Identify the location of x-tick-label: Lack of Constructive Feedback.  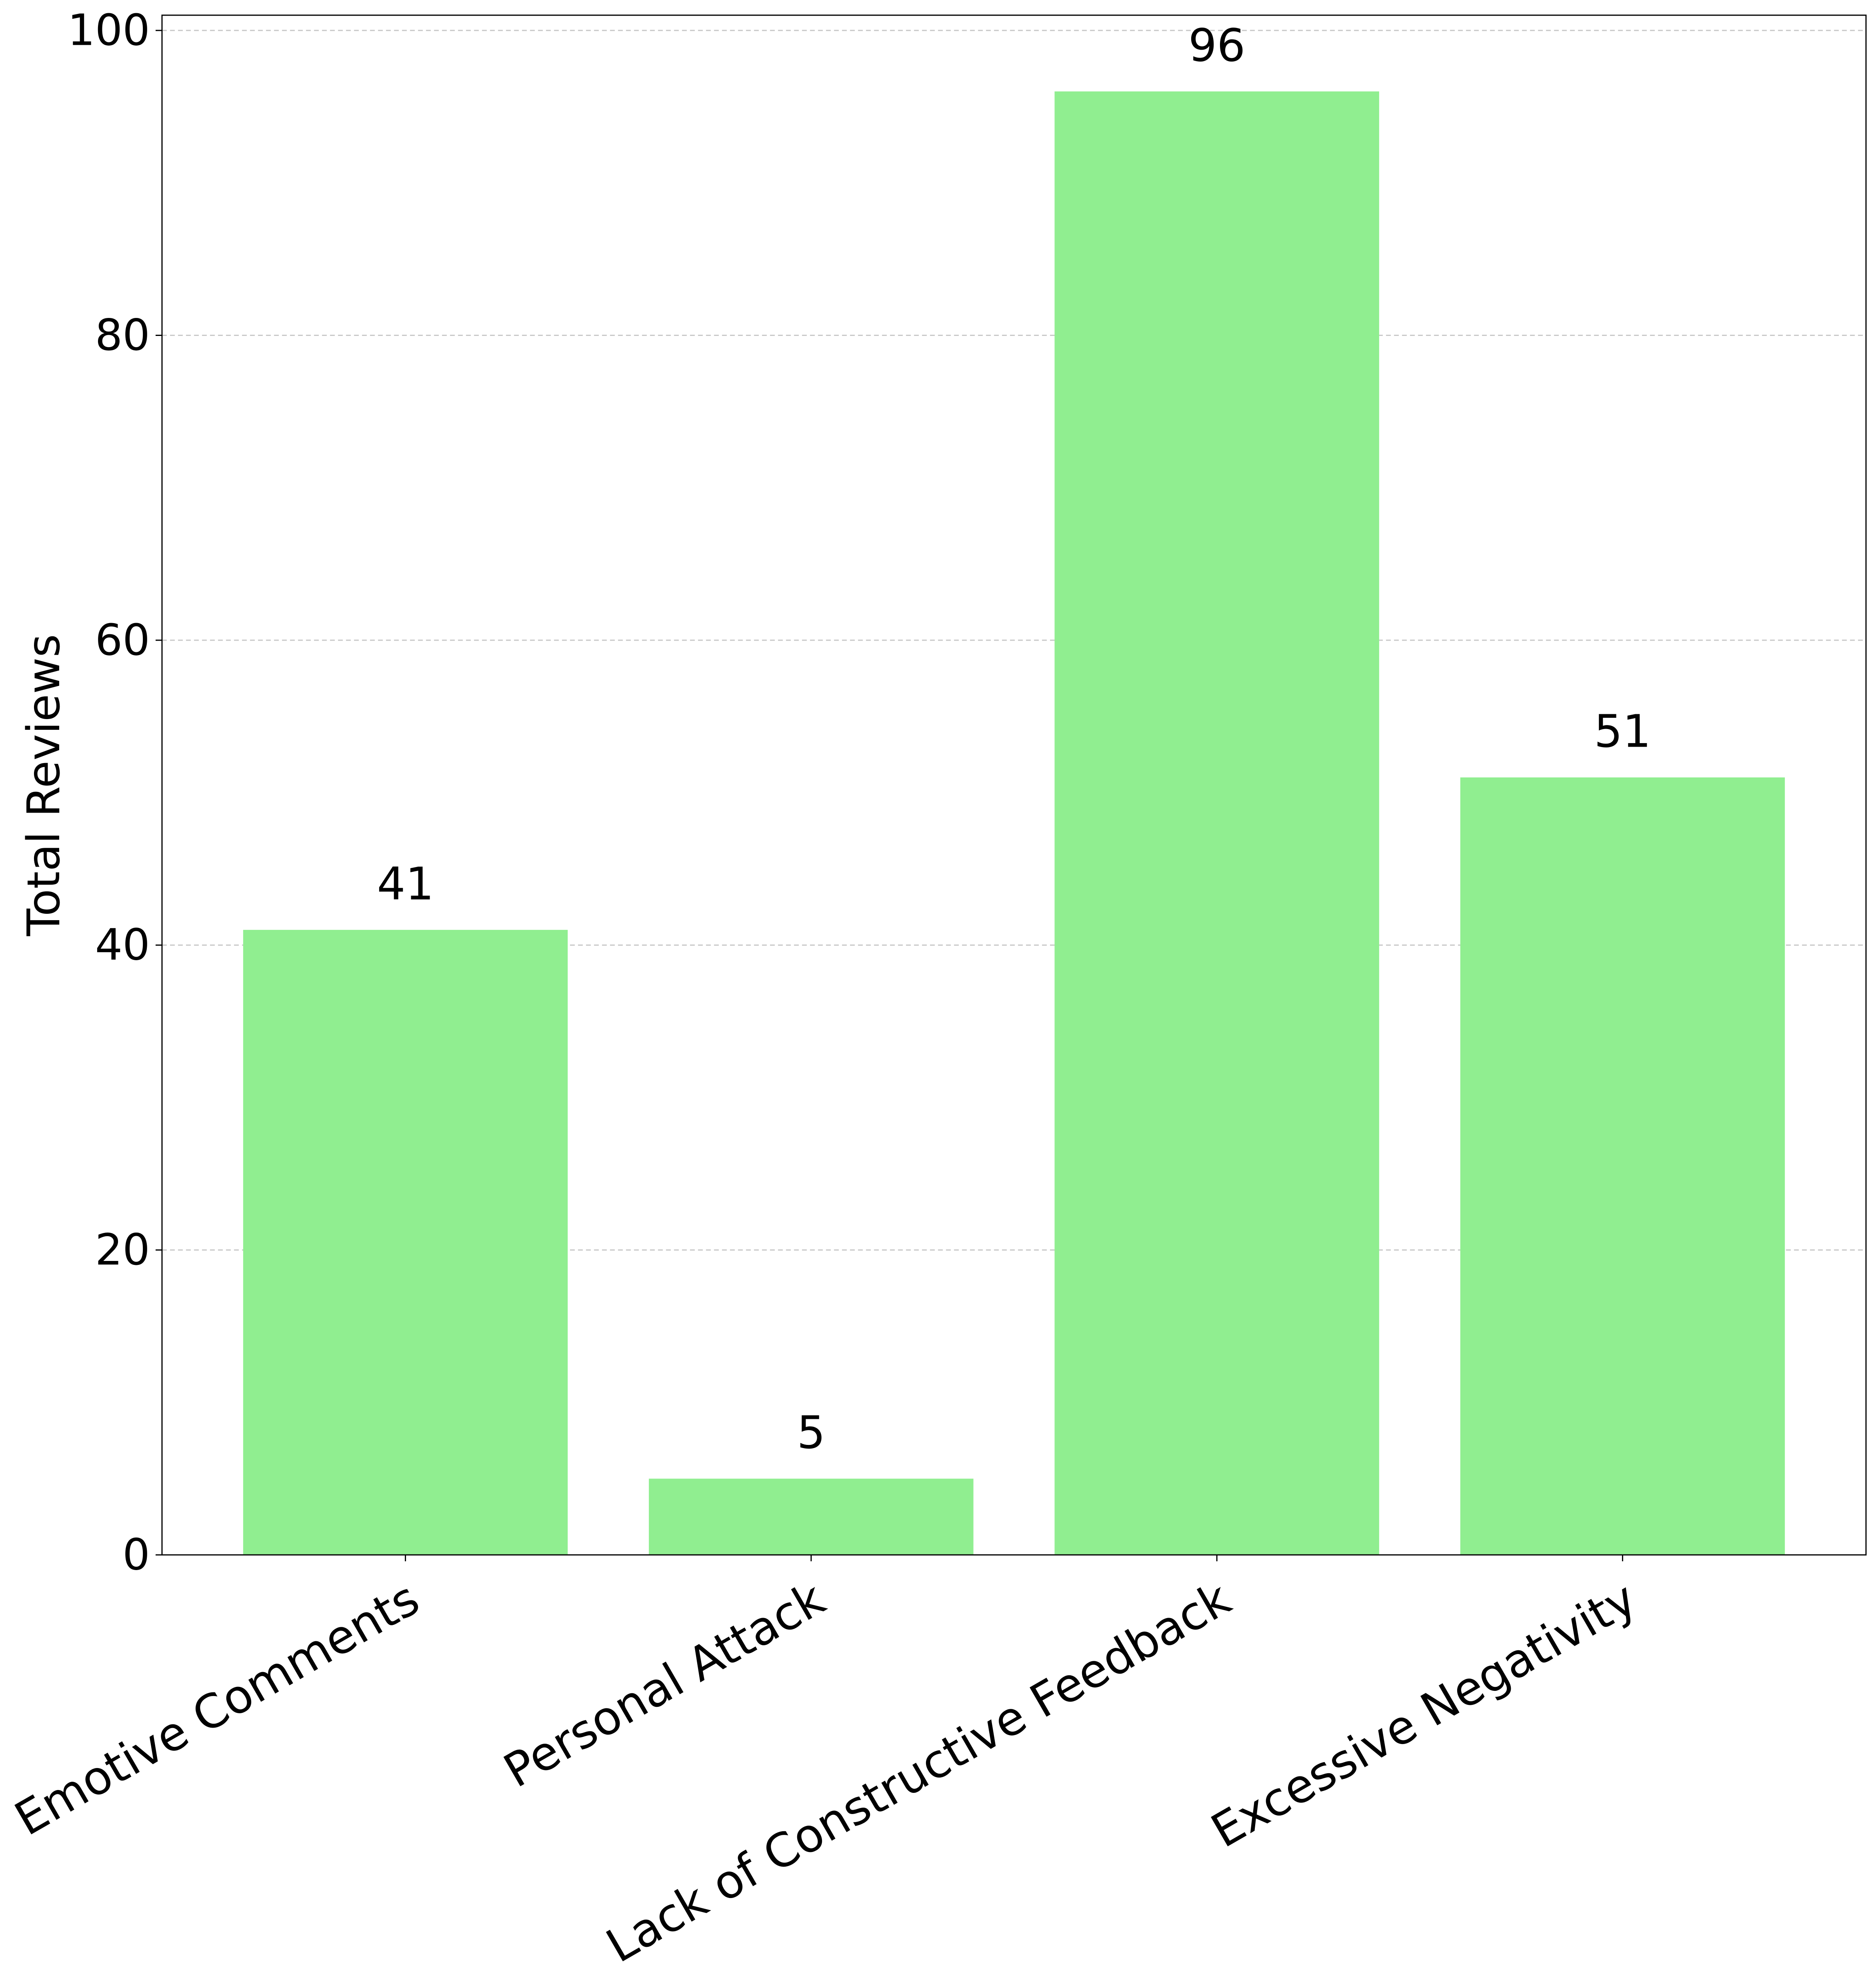
(919, 1772).